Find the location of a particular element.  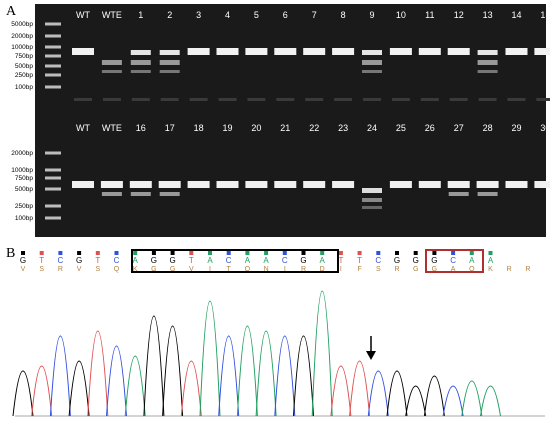

lane-label: 20 is located at coordinates (256, 128).